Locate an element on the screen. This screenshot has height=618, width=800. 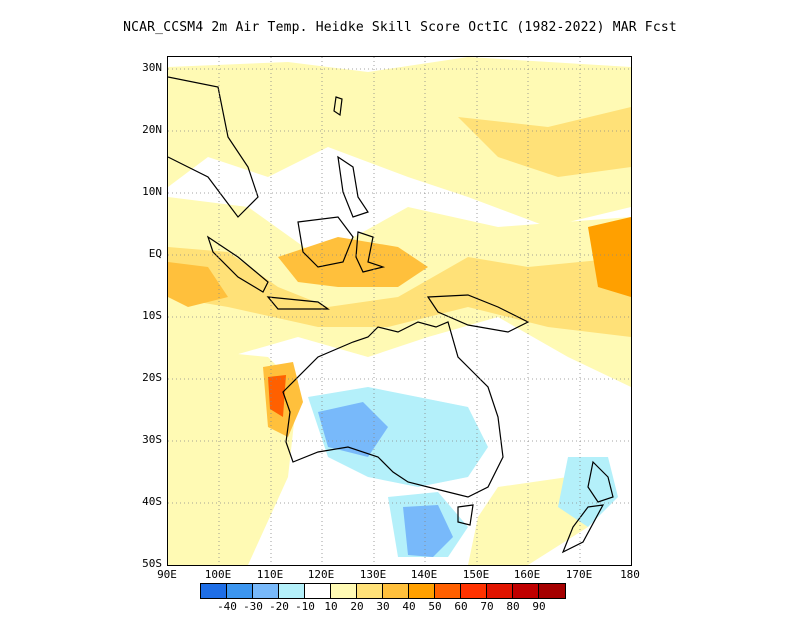
shade-blue-australia-mid is located at coordinates (353, 429).